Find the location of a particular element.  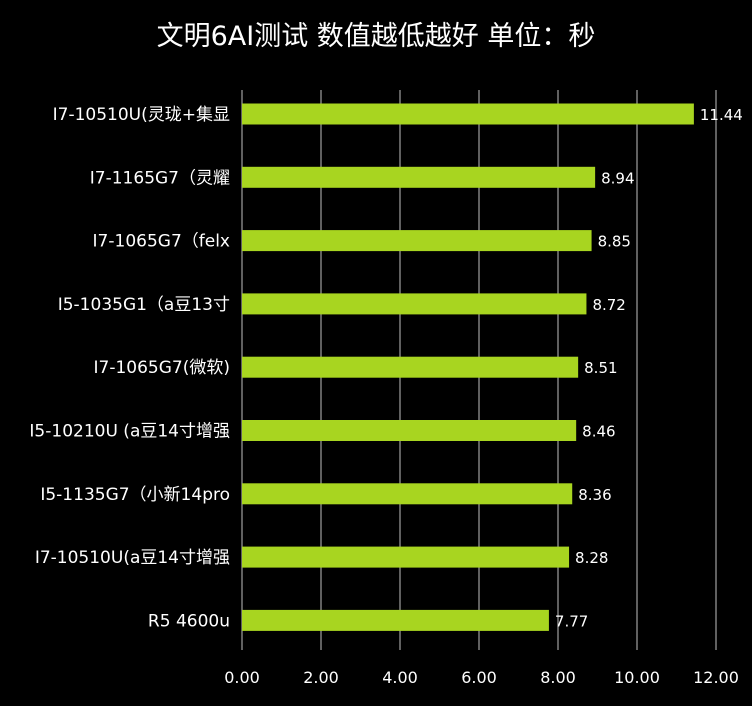

category-label-4: I7-1065G7(微软) is located at coordinates (162, 368).